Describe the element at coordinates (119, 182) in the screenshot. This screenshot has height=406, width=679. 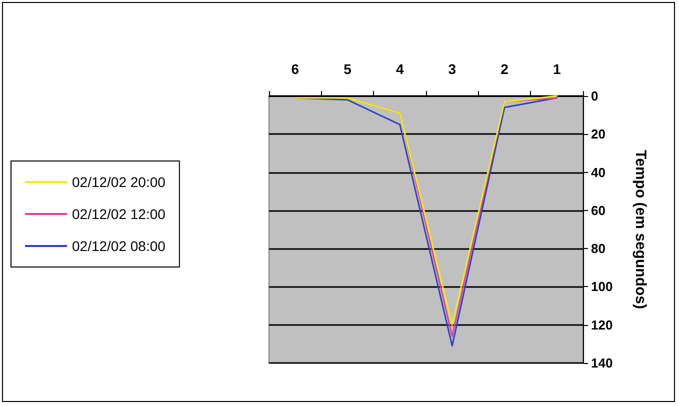
I see `legend-label: 02/12/02 20:00` at that location.